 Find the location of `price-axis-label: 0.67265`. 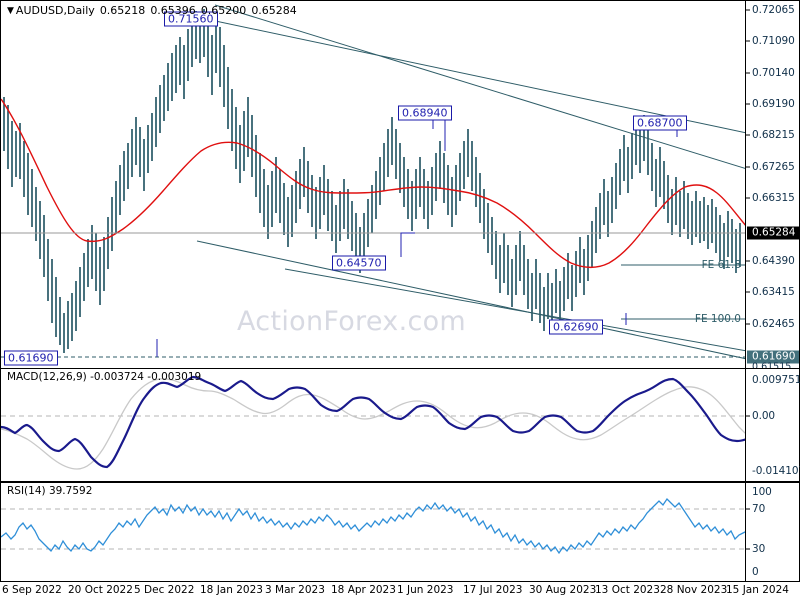

price-axis-label: 0.67265 is located at coordinates (773, 167).